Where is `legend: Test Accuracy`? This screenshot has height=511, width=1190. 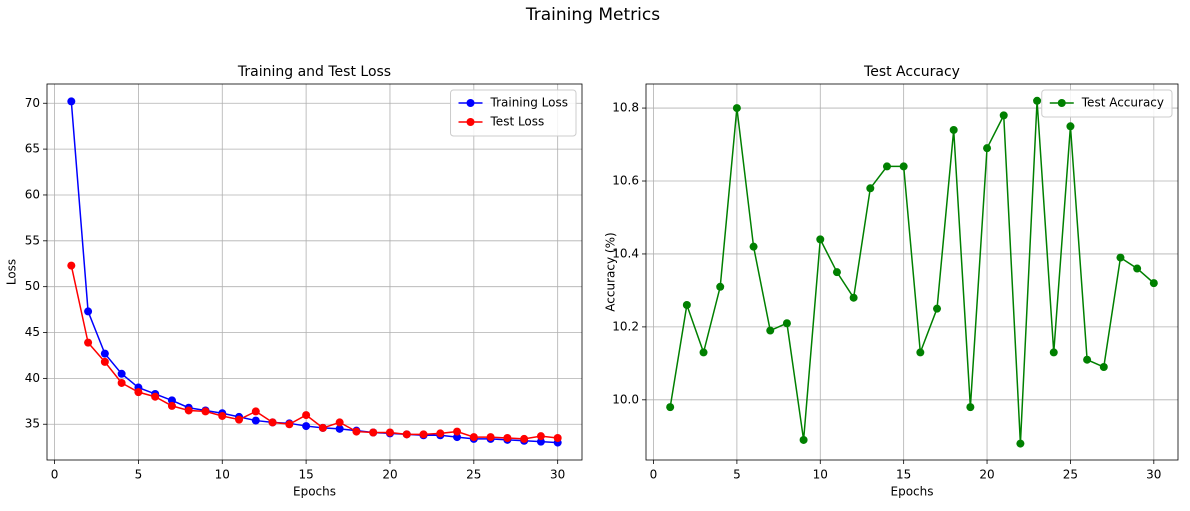
legend: Test Accuracy is located at coordinates (1107, 103).